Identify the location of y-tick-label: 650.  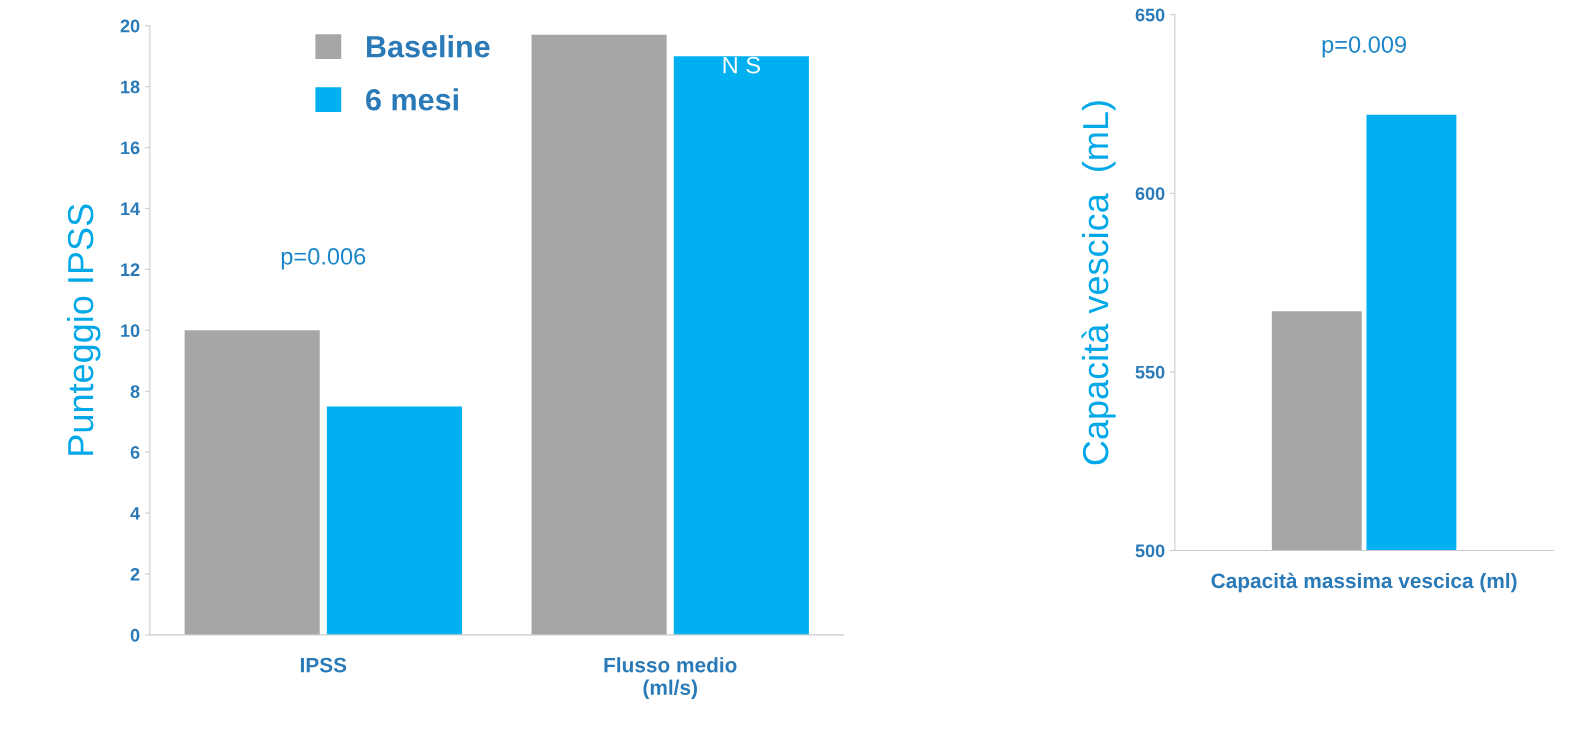
(1150, 15).